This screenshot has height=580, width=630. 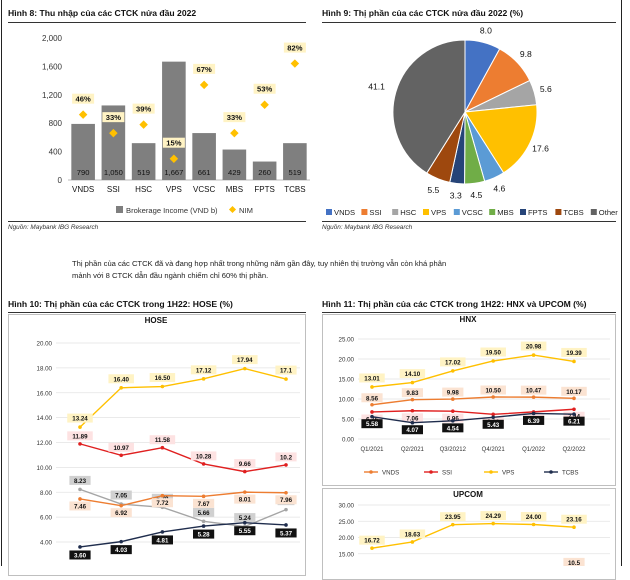 What do you see at coordinates (204, 456) in the screenshot?
I see `data-label: 10.28` at bounding box center [204, 456].